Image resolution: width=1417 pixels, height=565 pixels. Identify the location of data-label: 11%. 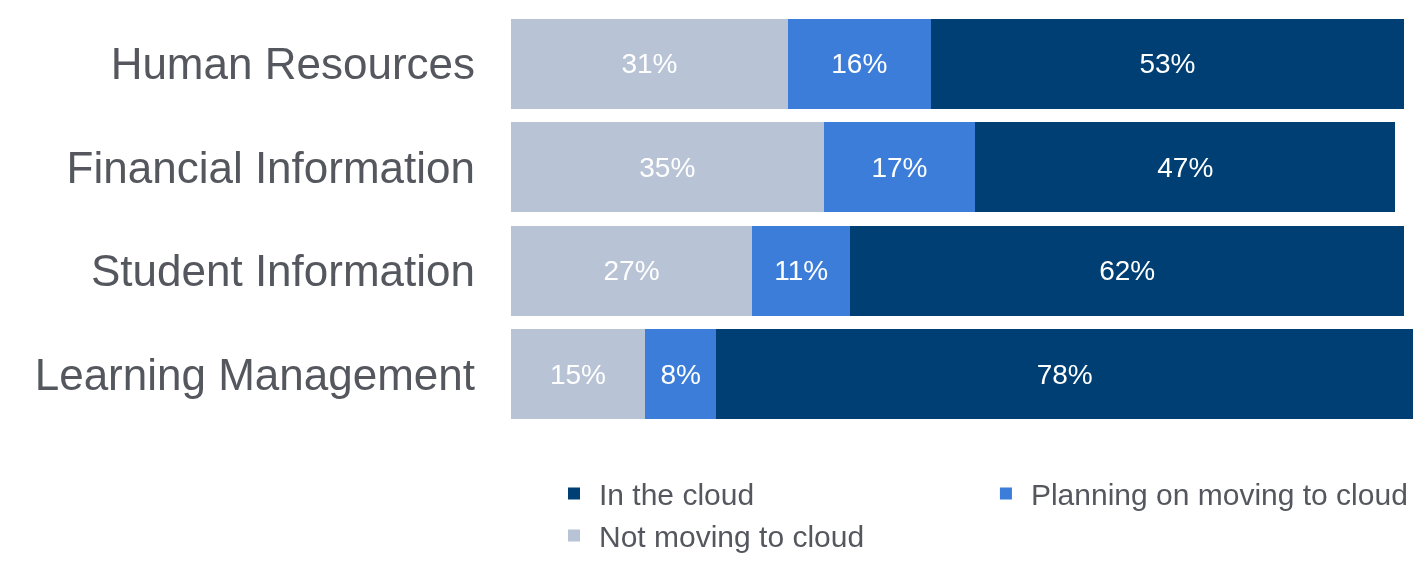
(801, 271).